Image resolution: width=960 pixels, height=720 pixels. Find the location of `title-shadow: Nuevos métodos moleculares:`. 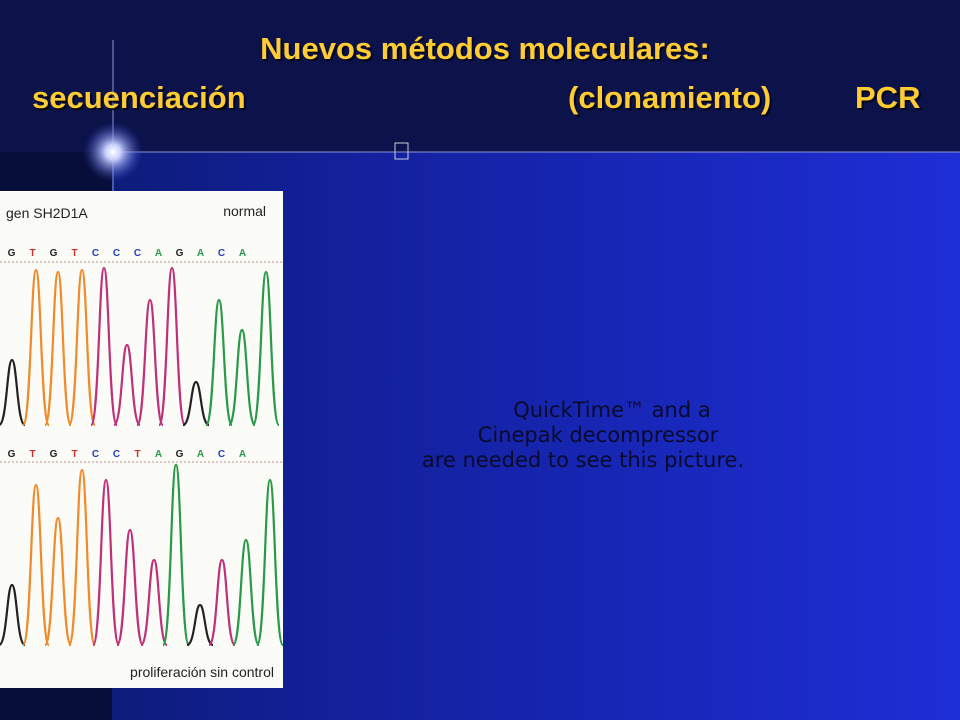

title-shadow: Nuevos métodos moleculares: is located at coordinates (487, 50).